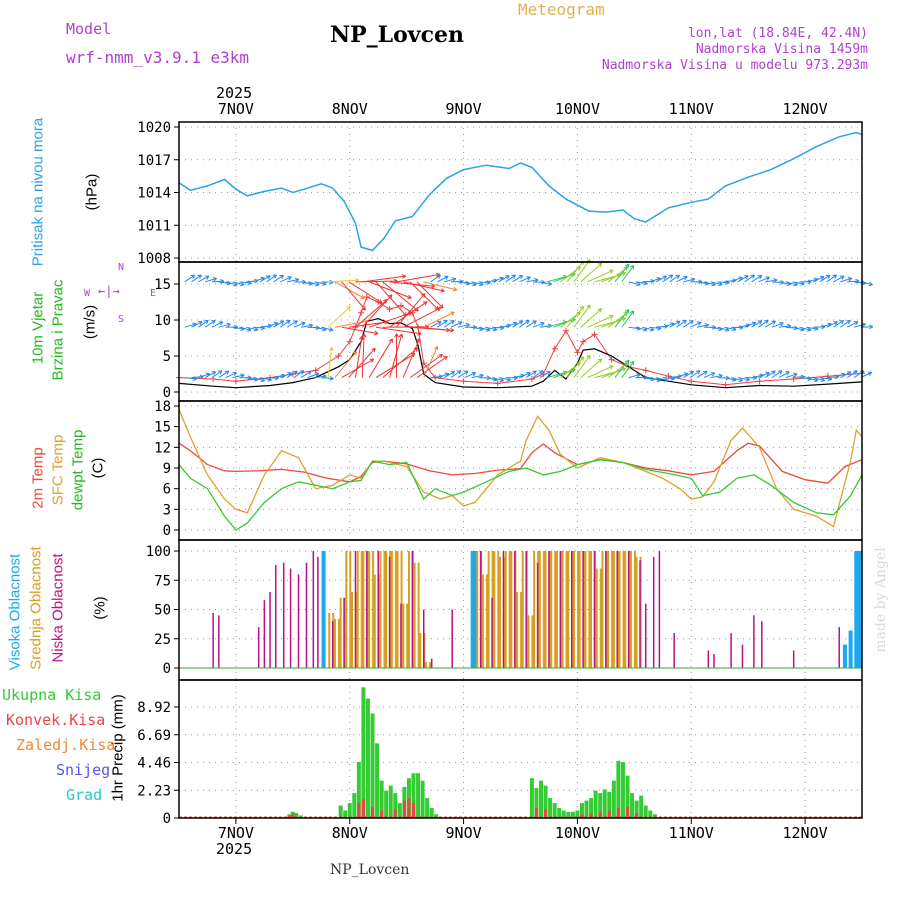  Describe the element at coordinates (338, 356) in the screenshot. I see `wind-gust-marker` at that location.